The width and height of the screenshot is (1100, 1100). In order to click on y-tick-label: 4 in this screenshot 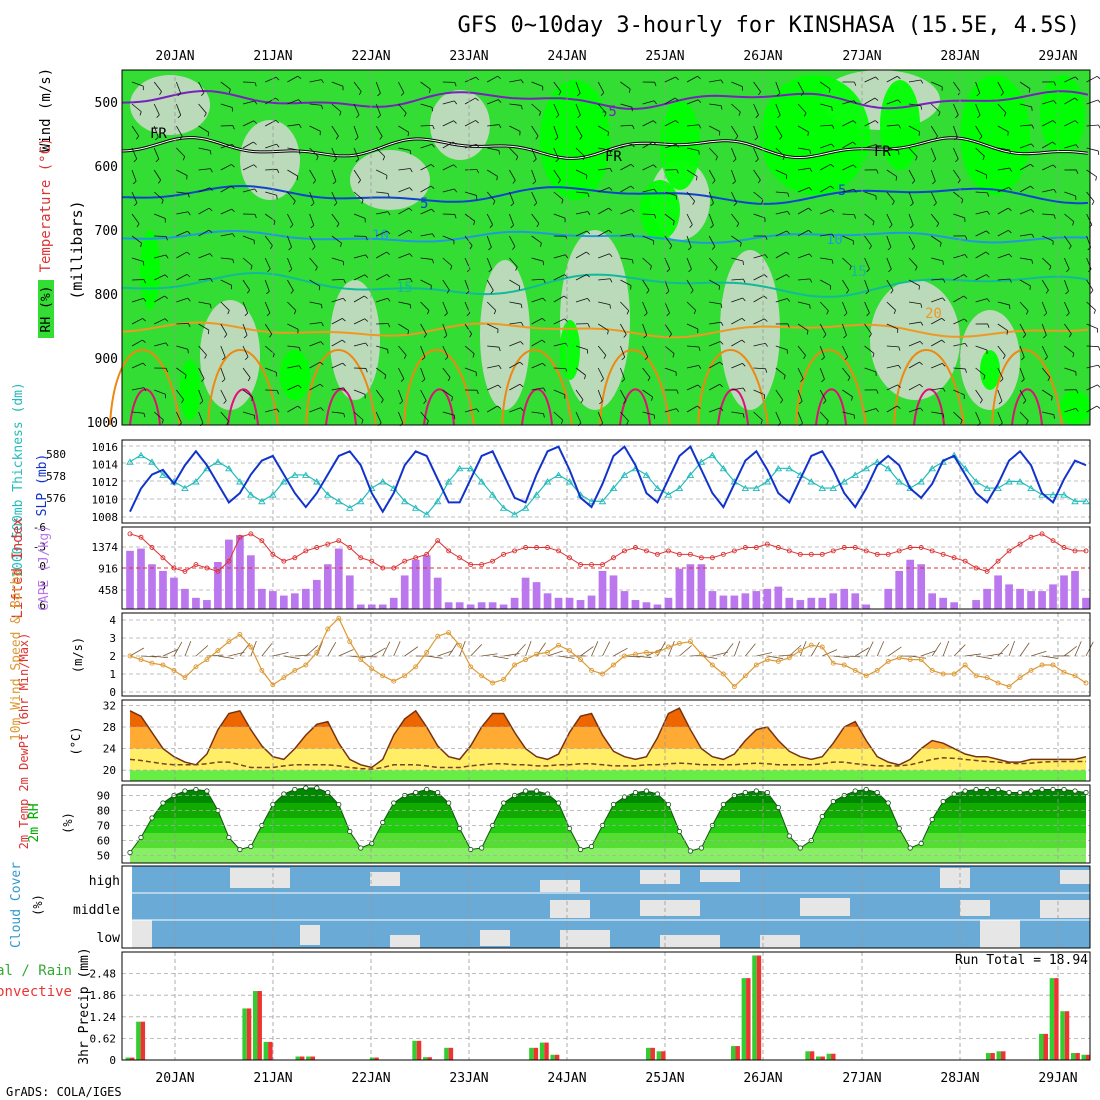, I will do `click(112, 620)`.